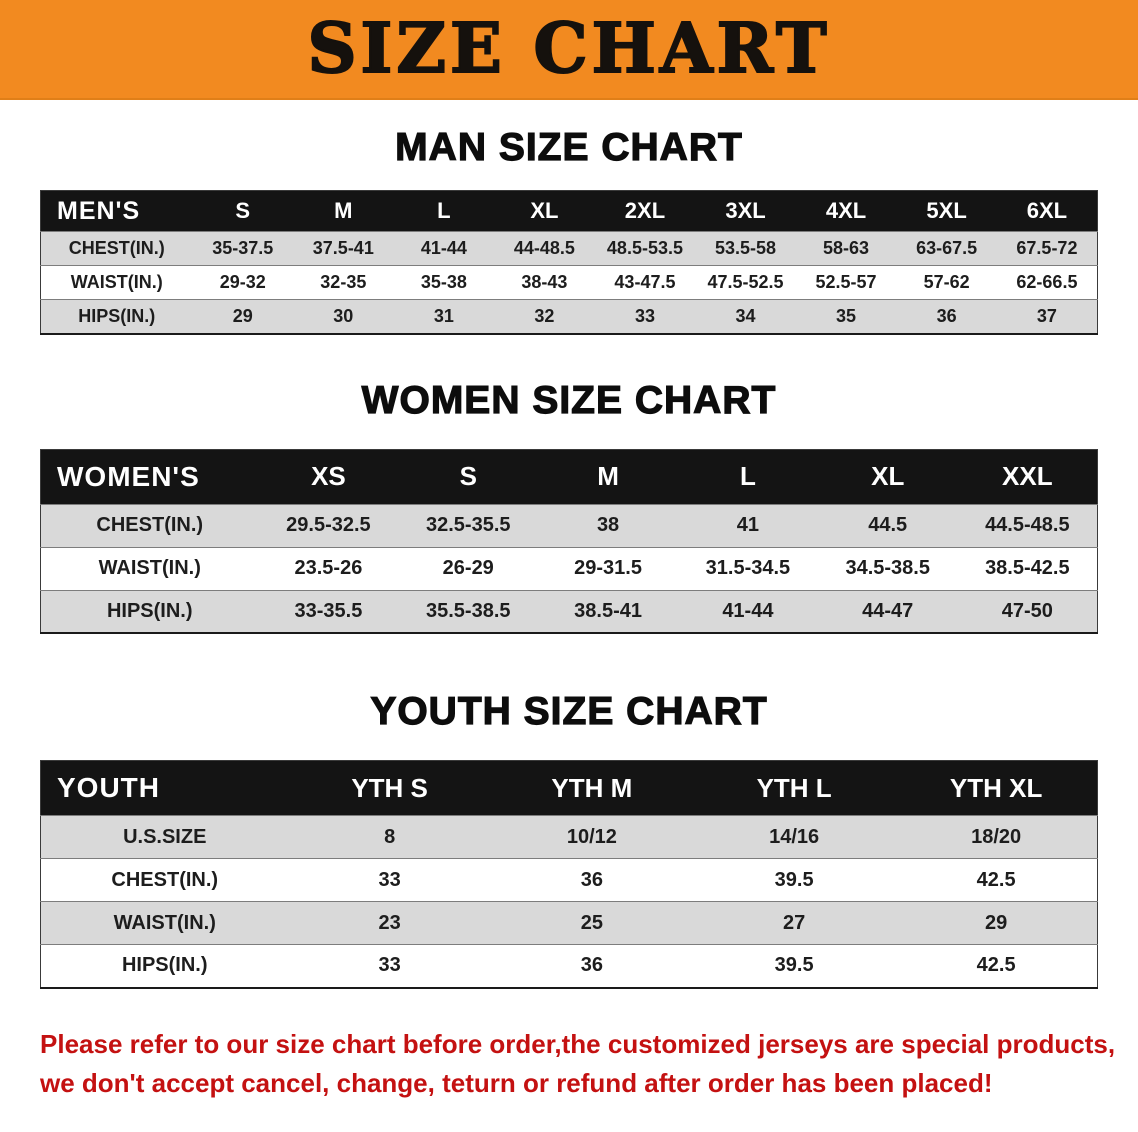 Image resolution: width=1138 pixels, height=1132 pixels. Describe the element at coordinates (645, 211) in the screenshot. I see `size-column-header: 2XL` at that location.